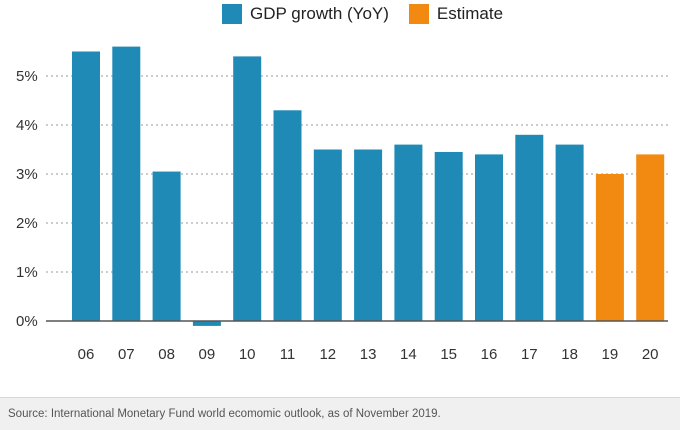 Image resolution: width=680 pixels, height=430 pixels. Describe the element at coordinates (27, 272) in the screenshot. I see `y-tick-label: 1%` at that location.